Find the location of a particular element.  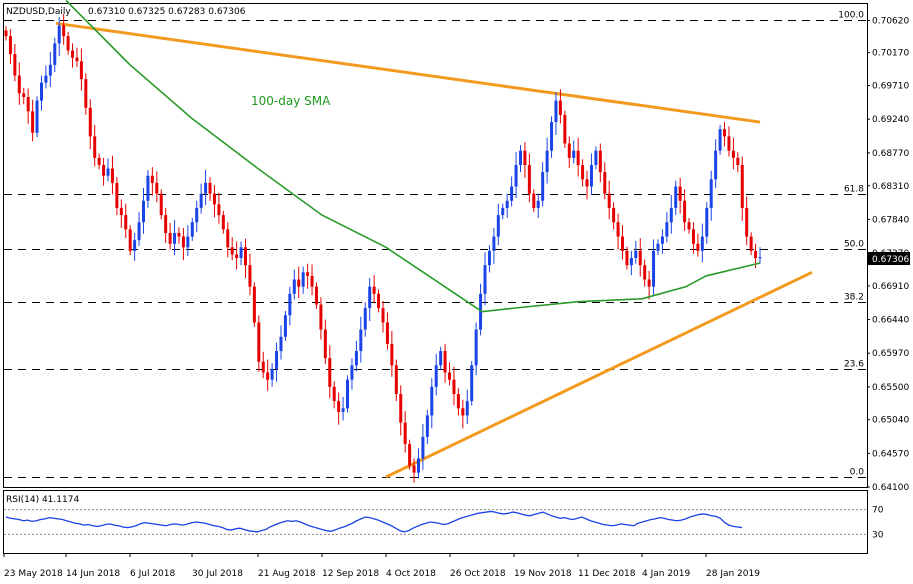

sma-annotation: 100-day SMA is located at coordinates (291, 101).